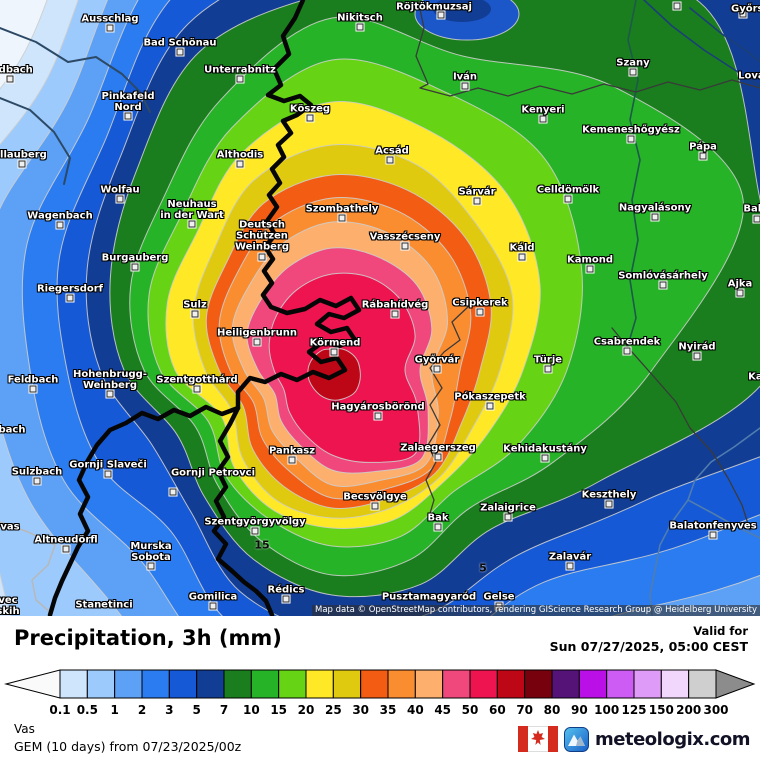 This screenshot has width=760, height=760. What do you see at coordinates (278, 709) in the screenshot?
I see `legend-tick-label: 15` at bounding box center [278, 709].